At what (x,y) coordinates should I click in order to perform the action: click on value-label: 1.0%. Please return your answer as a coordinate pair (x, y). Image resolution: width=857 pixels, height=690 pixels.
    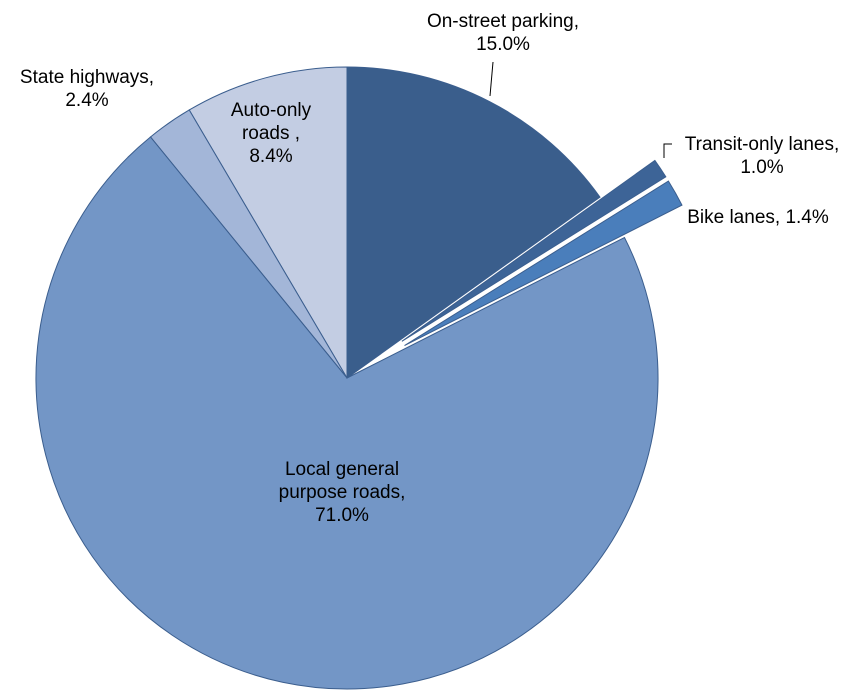
    Looking at the image, I should click on (762, 167).